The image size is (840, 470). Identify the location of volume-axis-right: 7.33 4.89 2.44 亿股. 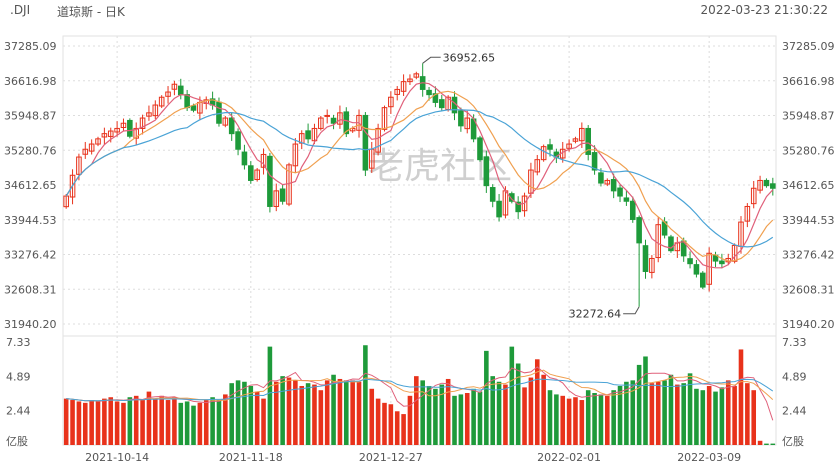
(794, 392).